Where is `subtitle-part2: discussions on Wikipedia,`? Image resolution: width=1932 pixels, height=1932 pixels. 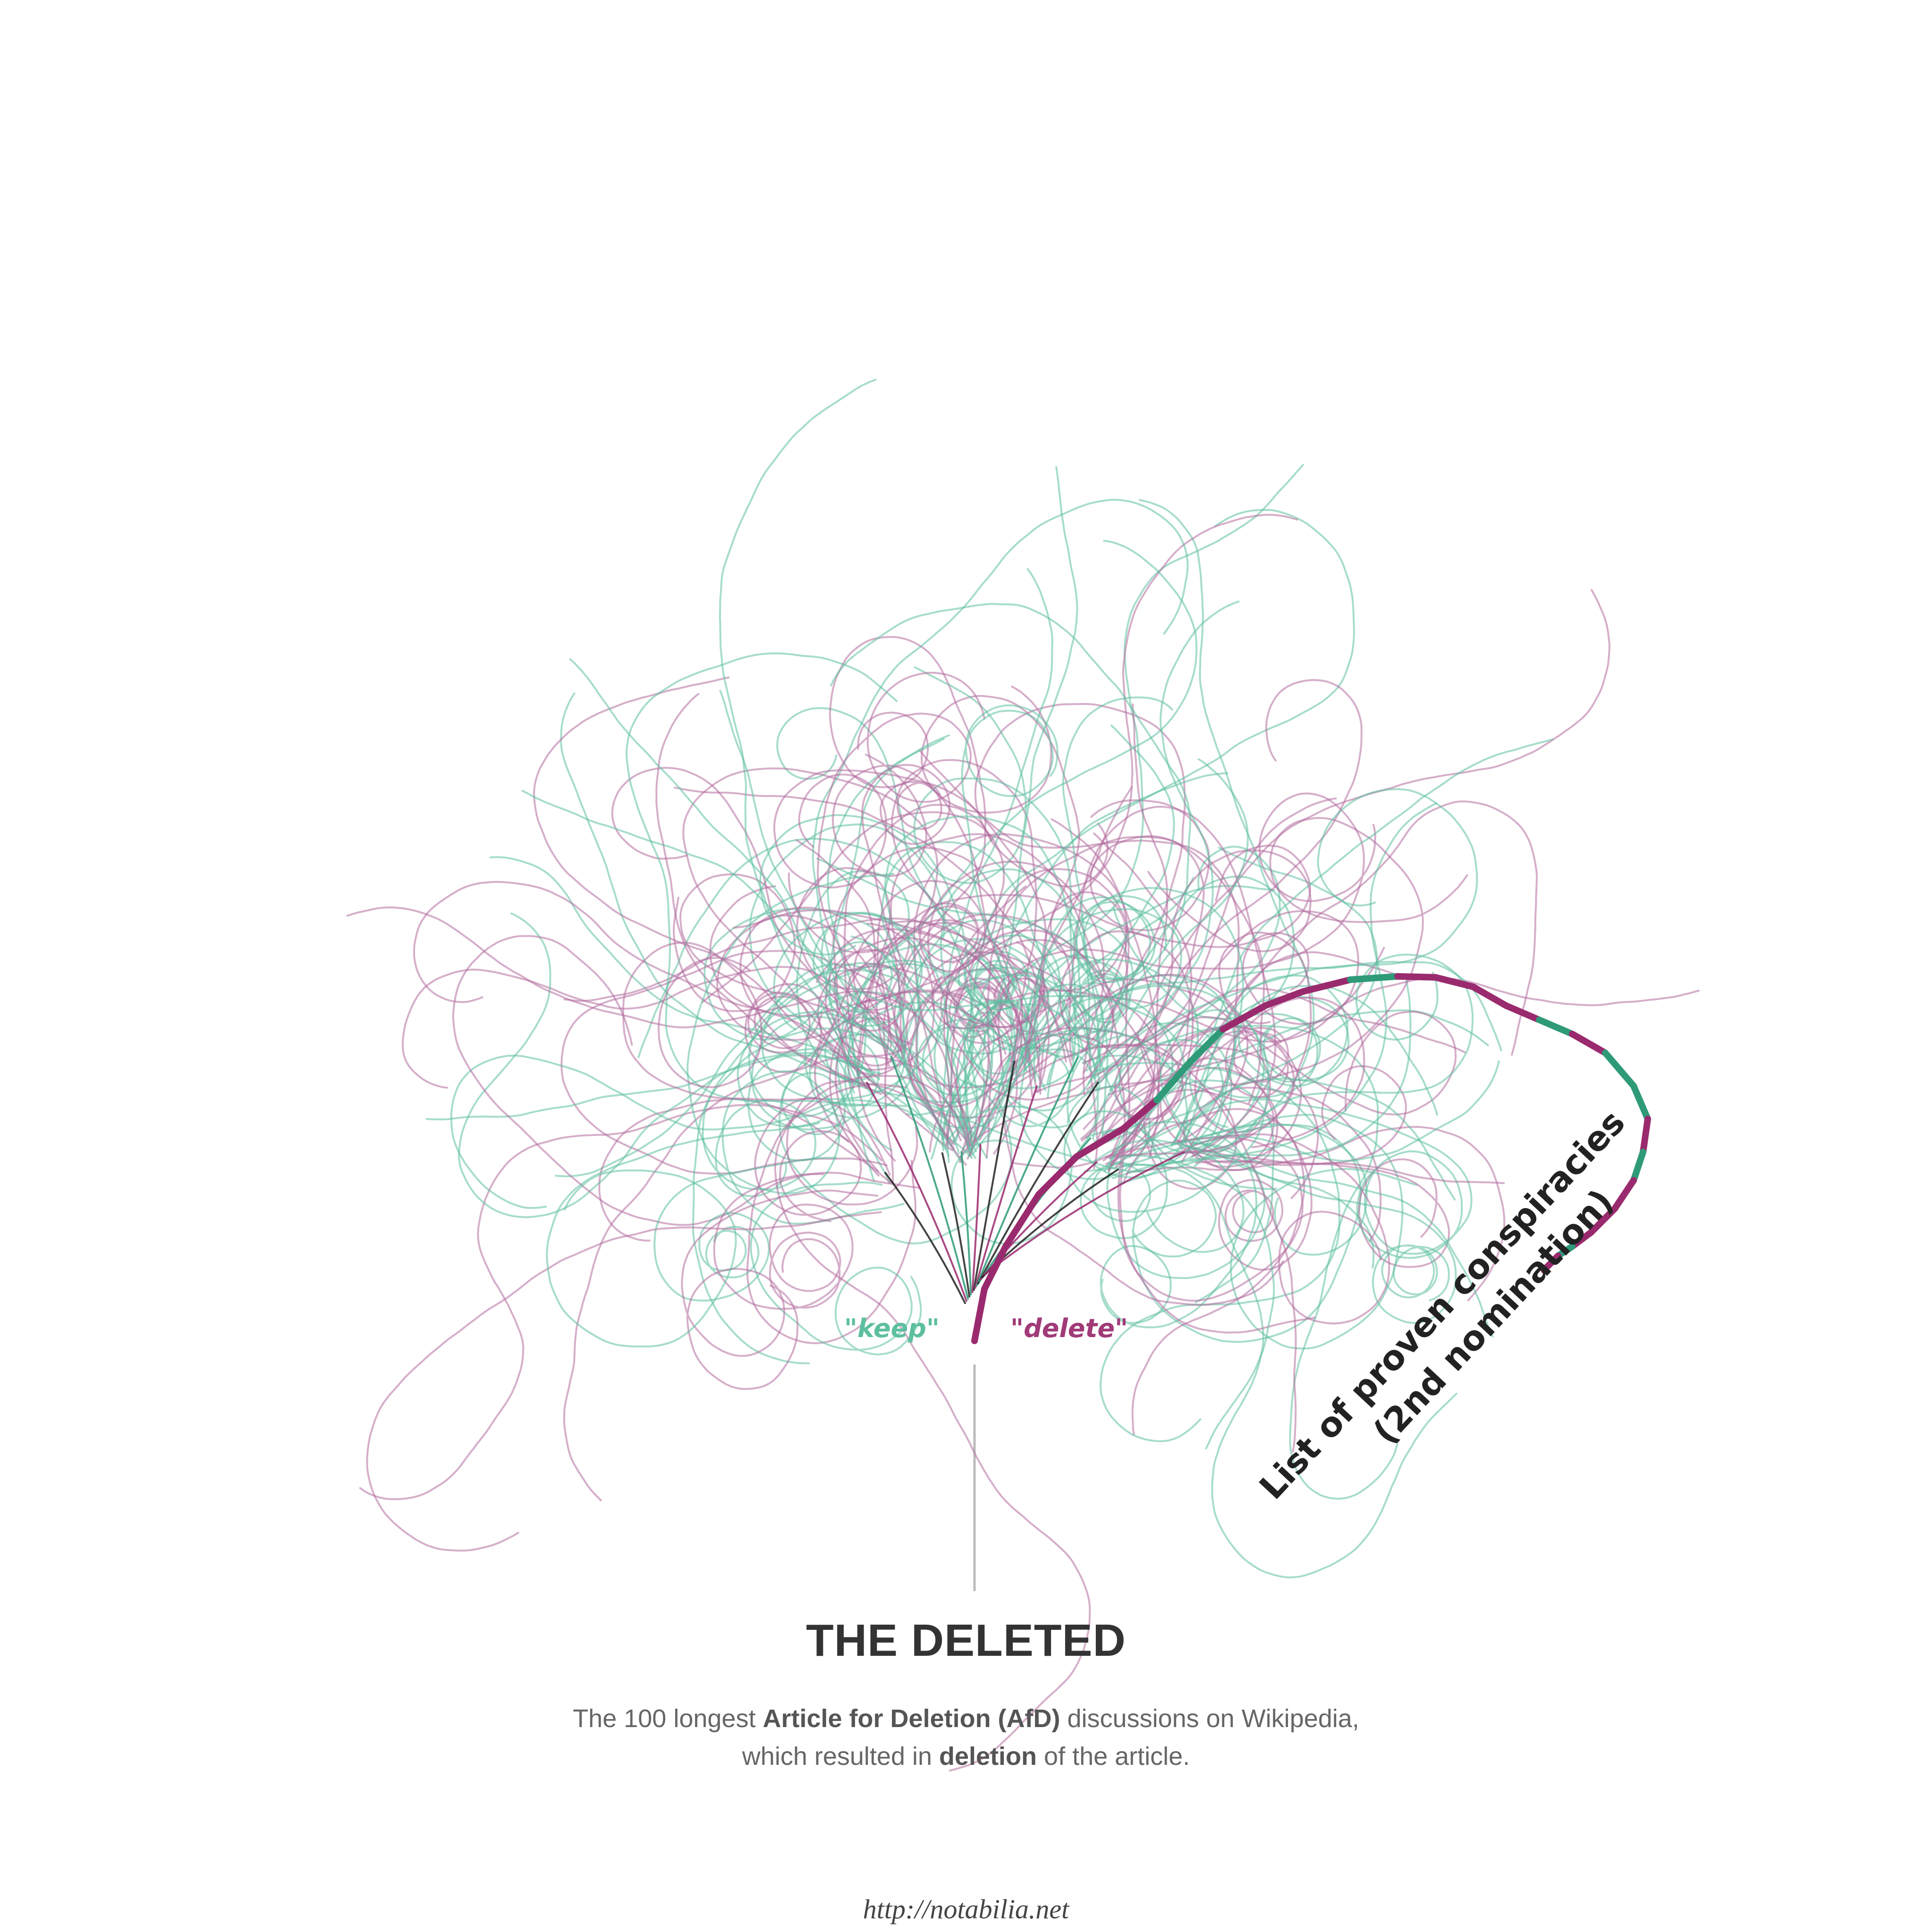
subtitle-part2: discussions on Wikipedia, is located at coordinates (1209, 1718).